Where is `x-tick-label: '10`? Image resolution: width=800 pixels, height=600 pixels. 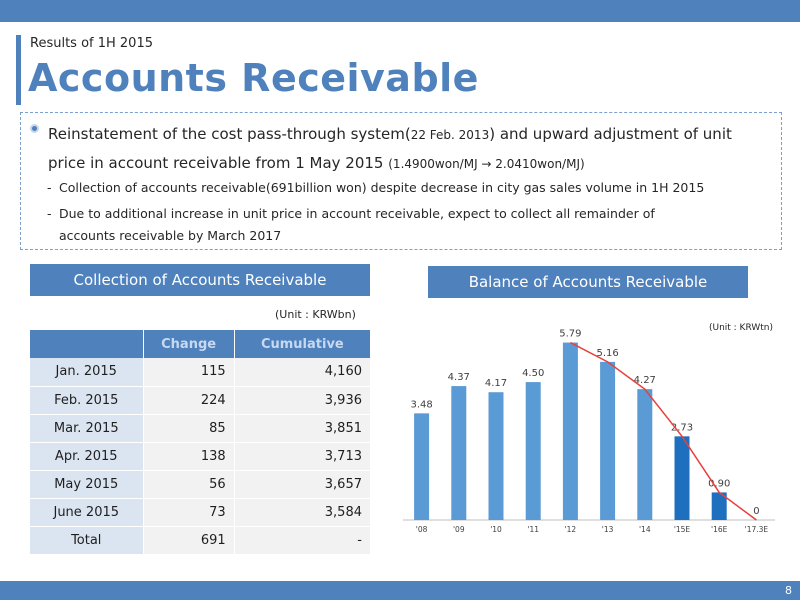 x-tick-label: '10 is located at coordinates (496, 529).